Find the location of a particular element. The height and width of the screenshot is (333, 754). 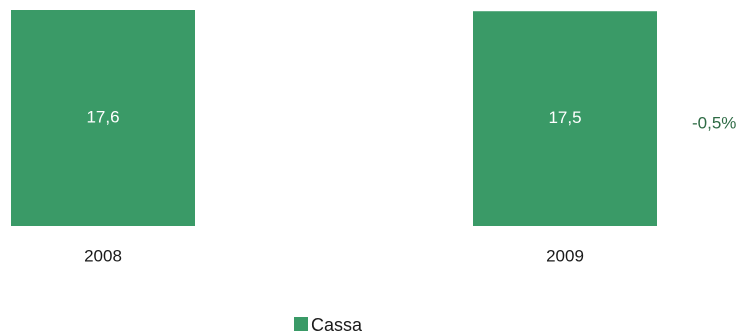

legend-label-cassa: Cassa is located at coordinates (337, 324).